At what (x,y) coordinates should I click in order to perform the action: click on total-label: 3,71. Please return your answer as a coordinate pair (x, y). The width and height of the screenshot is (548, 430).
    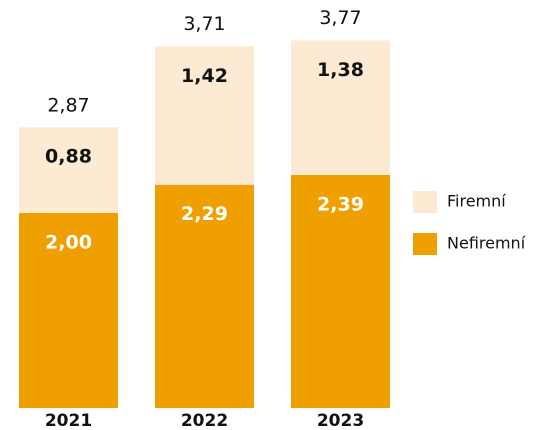
    Looking at the image, I should click on (204, 24).